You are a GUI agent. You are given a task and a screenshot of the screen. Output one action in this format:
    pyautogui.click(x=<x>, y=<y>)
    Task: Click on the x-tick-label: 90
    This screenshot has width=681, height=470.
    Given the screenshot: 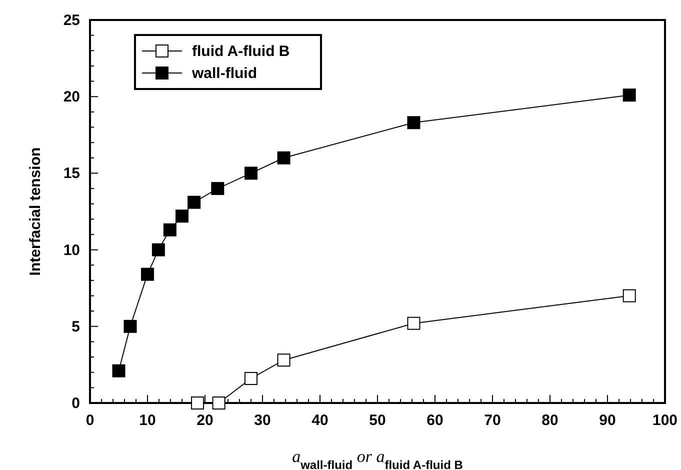 What is the action you would take?
    pyautogui.click(x=607, y=420)
    